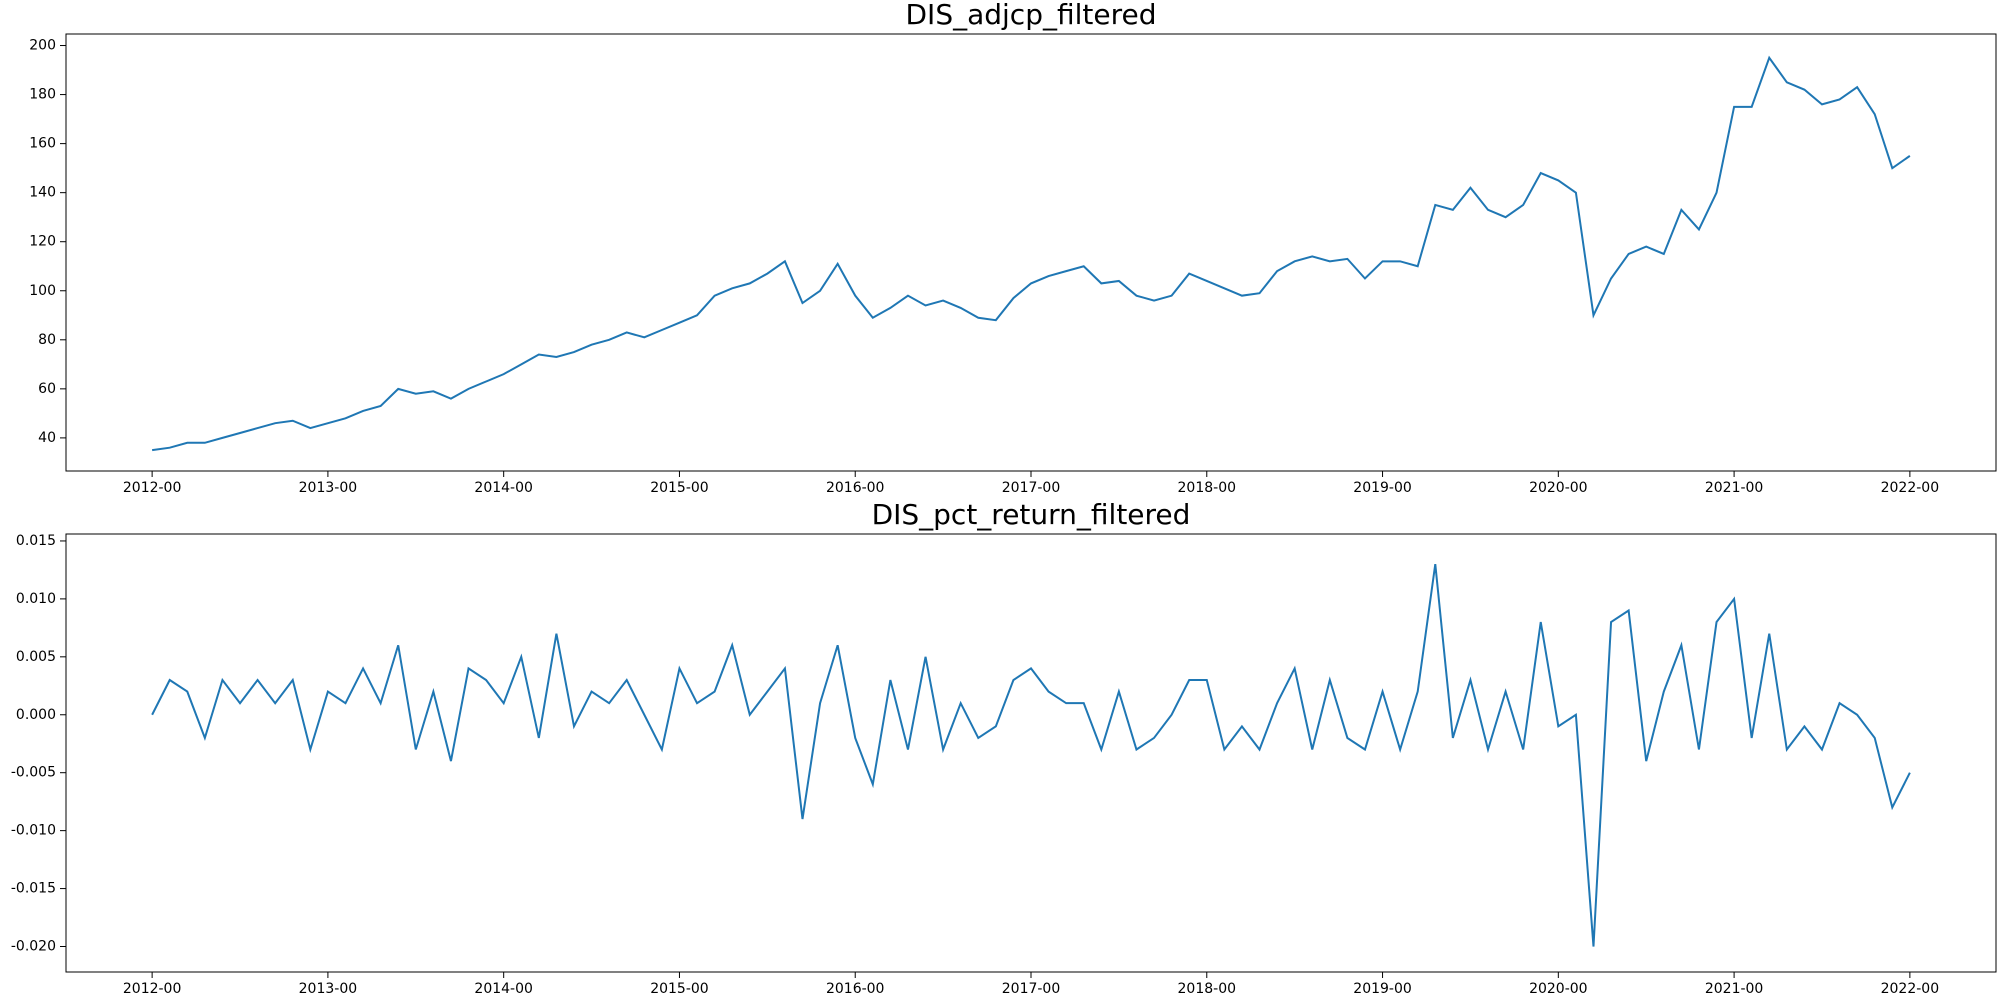 Image resolution: width=2000 pixels, height=1000 pixels. What do you see at coordinates (36, 715) in the screenshot?
I see `y-tick-label: 0.000` at bounding box center [36, 715].